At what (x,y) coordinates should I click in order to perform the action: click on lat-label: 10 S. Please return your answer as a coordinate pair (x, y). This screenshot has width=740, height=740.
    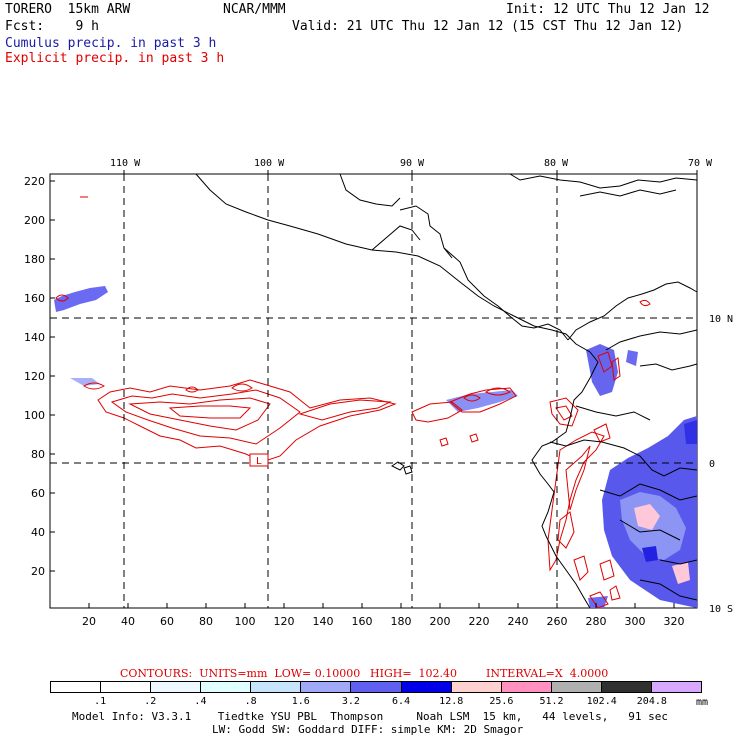
    Looking at the image, I should click on (721, 609).